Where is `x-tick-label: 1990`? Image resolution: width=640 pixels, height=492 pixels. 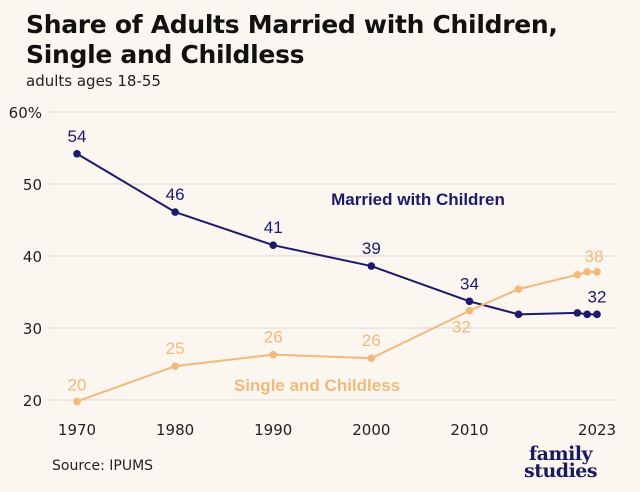 x-tick-label: 1990 is located at coordinates (273, 430).